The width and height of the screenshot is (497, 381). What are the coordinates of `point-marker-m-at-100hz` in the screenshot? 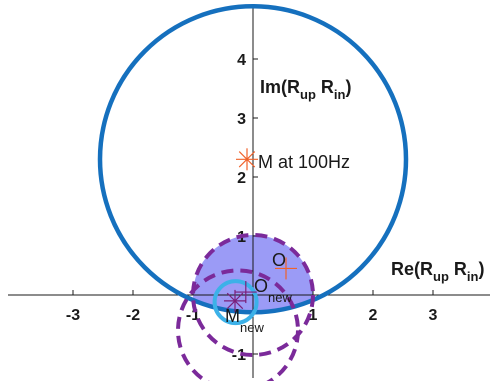 It's located at (247, 159).